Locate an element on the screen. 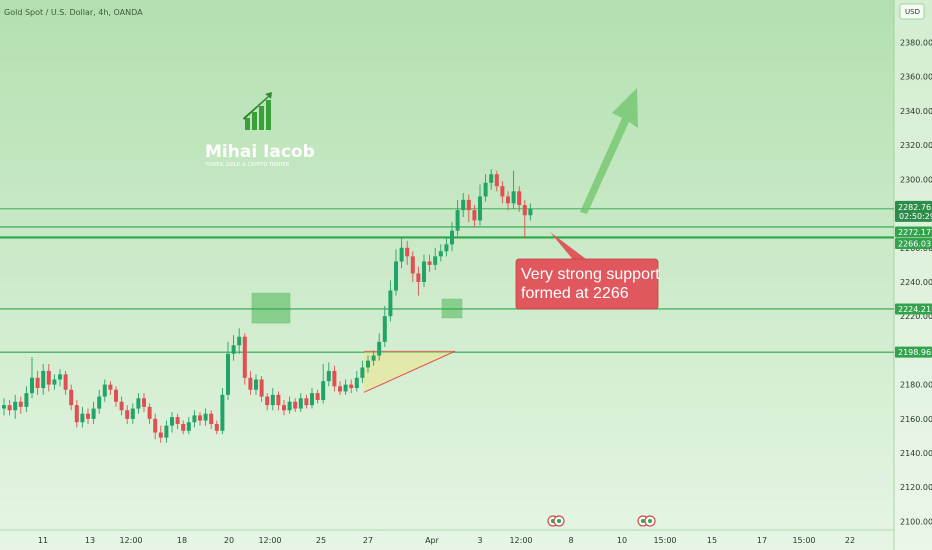 Image resolution: width=932 pixels, height=550 pixels. x-tick-16: 15:00 is located at coordinates (803, 540).